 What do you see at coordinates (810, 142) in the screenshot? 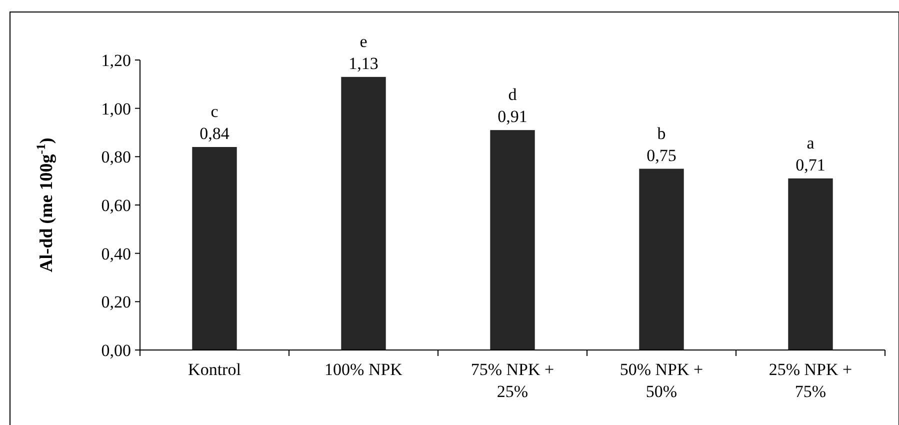
I see `annotation: a` at bounding box center [810, 142].